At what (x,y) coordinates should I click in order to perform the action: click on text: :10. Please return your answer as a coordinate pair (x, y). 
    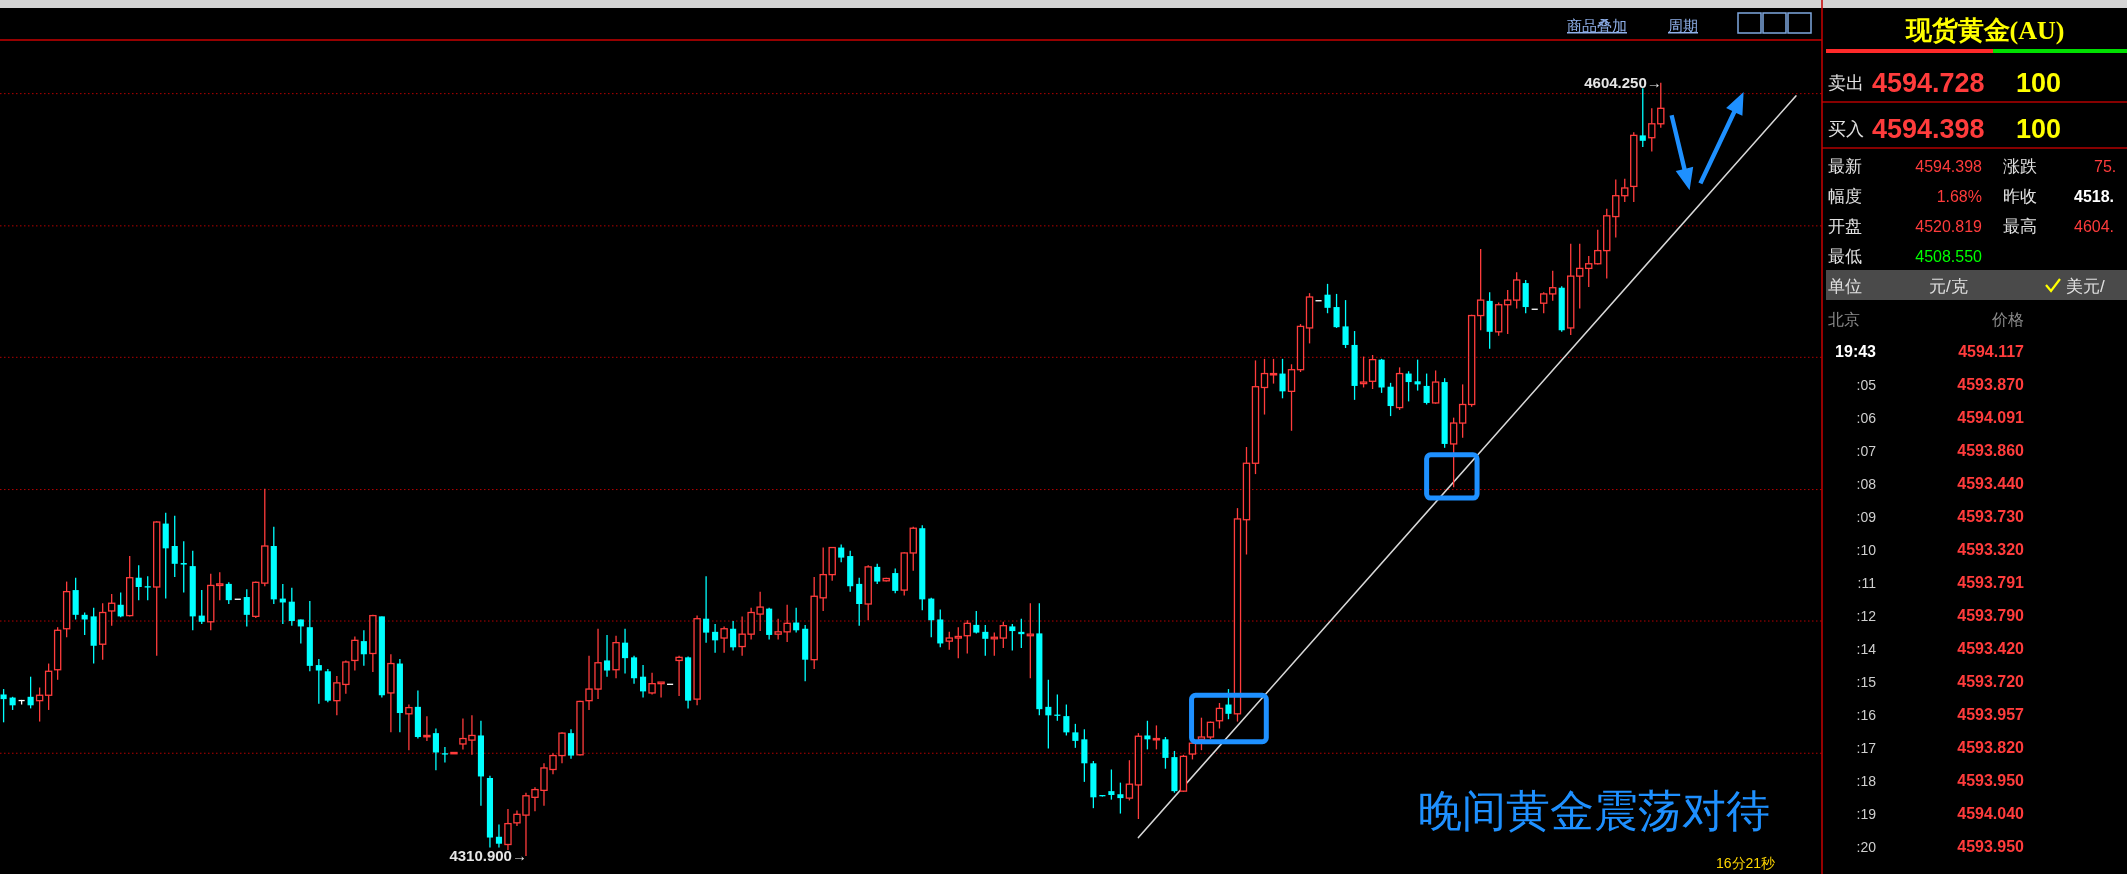
    Looking at the image, I should click on (1866, 550).